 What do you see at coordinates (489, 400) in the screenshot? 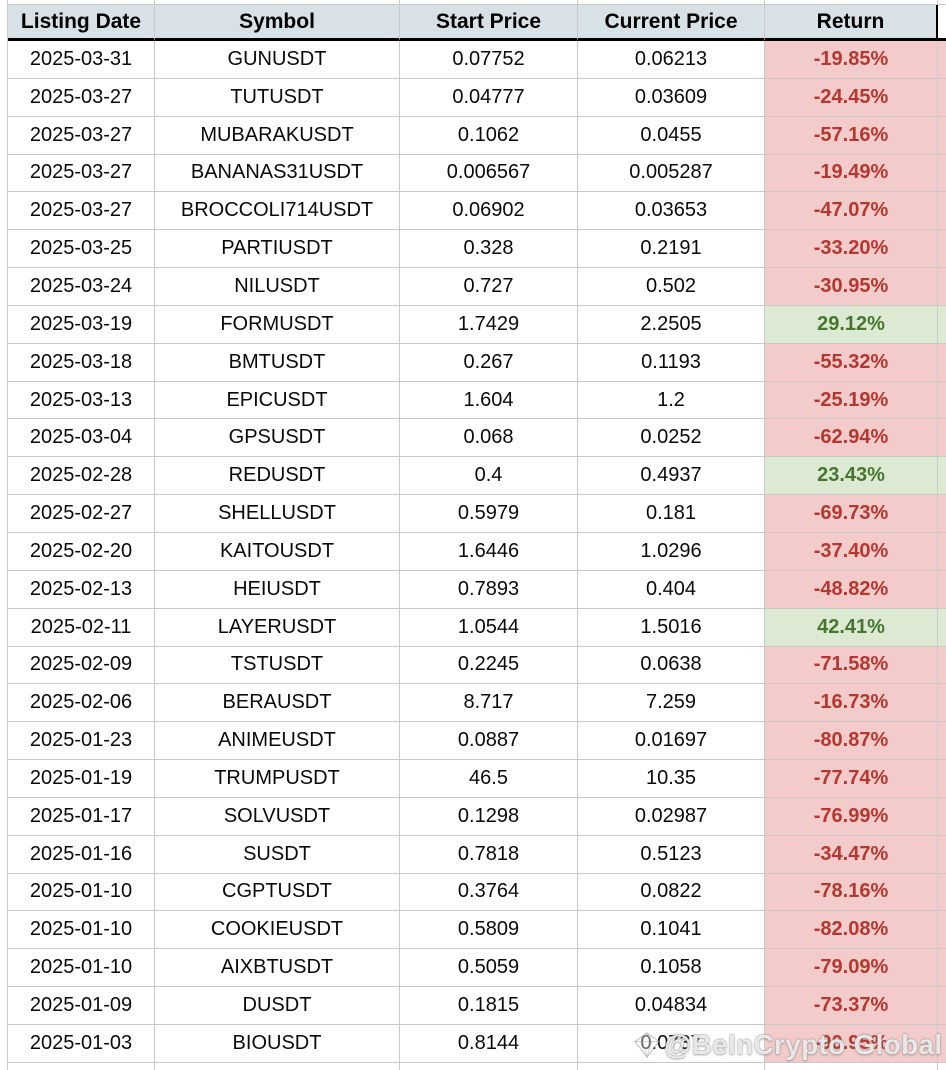
I see `start-price-cell: 1.604` at bounding box center [489, 400].